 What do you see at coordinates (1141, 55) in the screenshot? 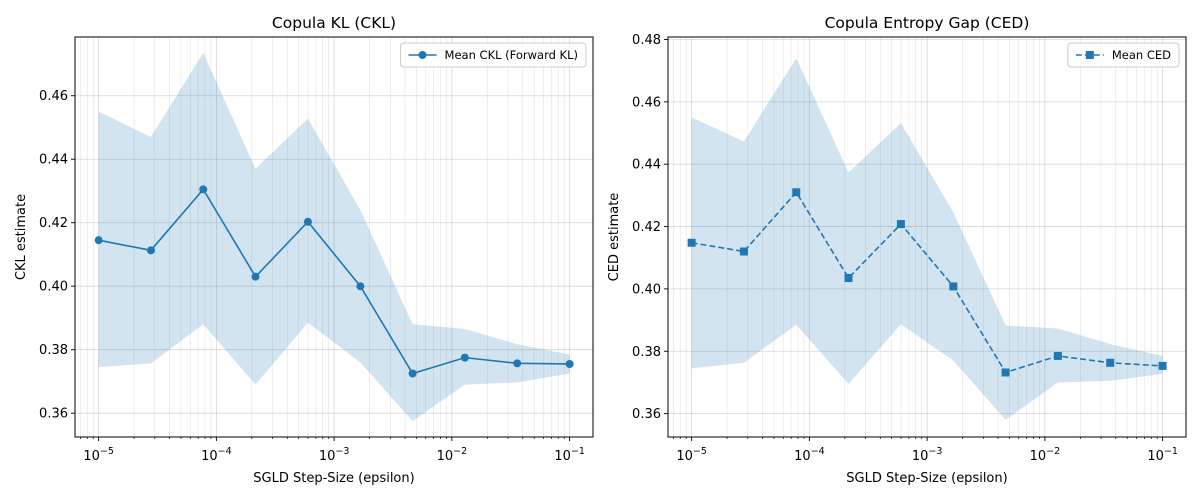
I see `legend-label: Mean CED` at bounding box center [1141, 55].